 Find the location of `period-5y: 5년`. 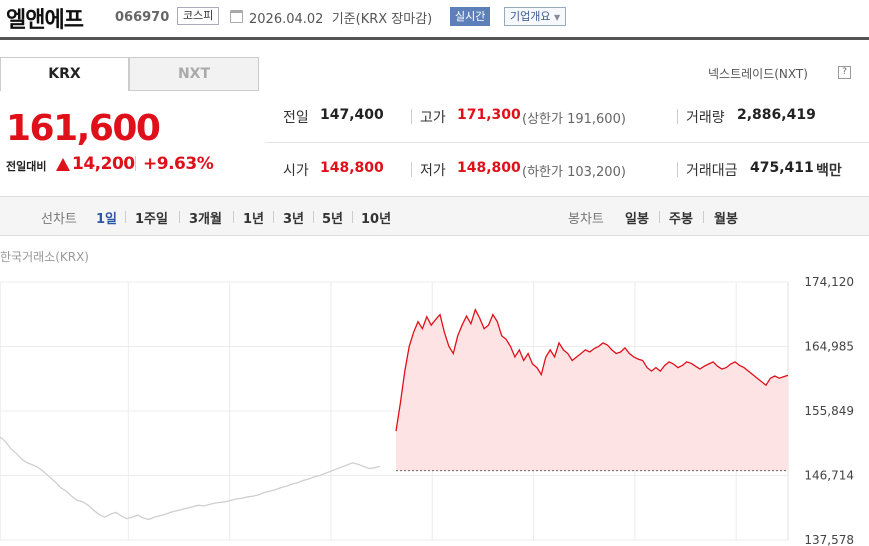

period-5y: 5년 is located at coordinates (333, 219).